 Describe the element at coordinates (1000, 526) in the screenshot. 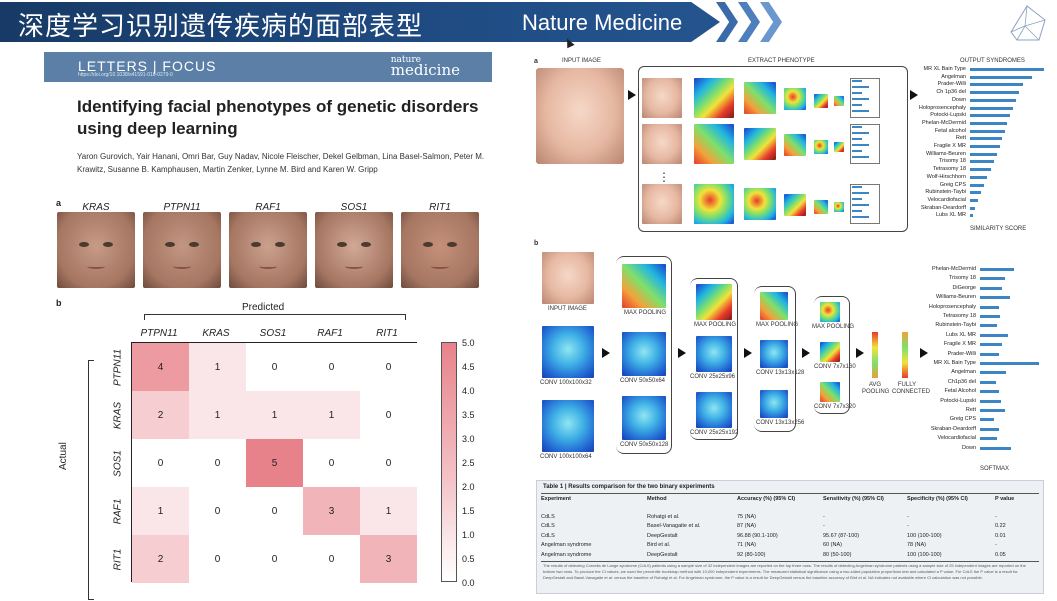

I see `table-cell: 0.22` at that location.